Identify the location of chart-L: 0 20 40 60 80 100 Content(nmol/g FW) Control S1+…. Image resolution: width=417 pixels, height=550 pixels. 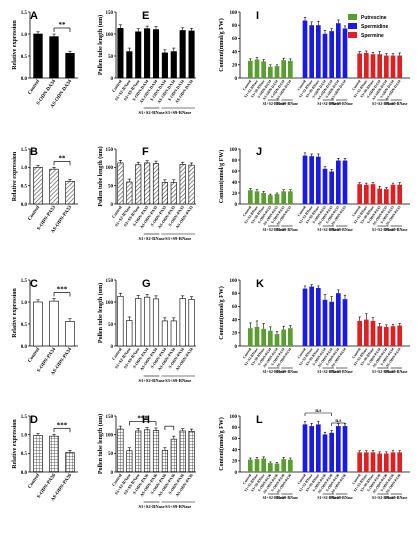
(314, 454).